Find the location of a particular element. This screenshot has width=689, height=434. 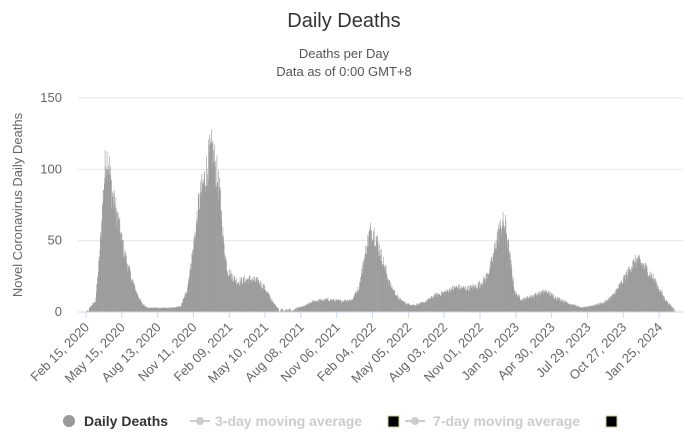

legend-swatch-7day is located at coordinates (611, 421).